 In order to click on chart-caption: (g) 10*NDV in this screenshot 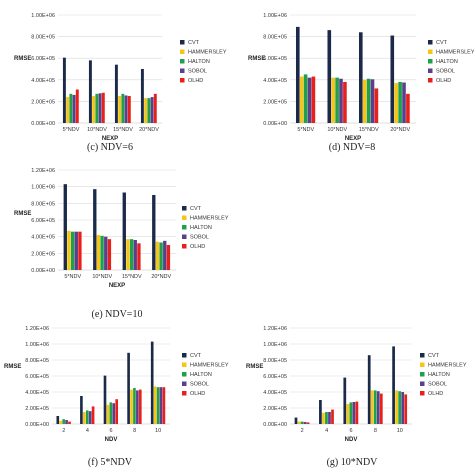, I will do `click(353, 462)`.